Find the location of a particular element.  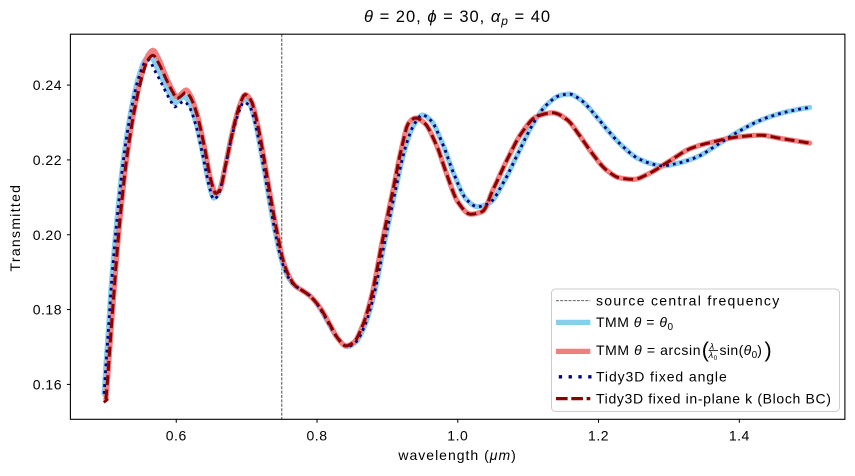

svg-text: sin(θ0) is located at coordinates (741, 351).